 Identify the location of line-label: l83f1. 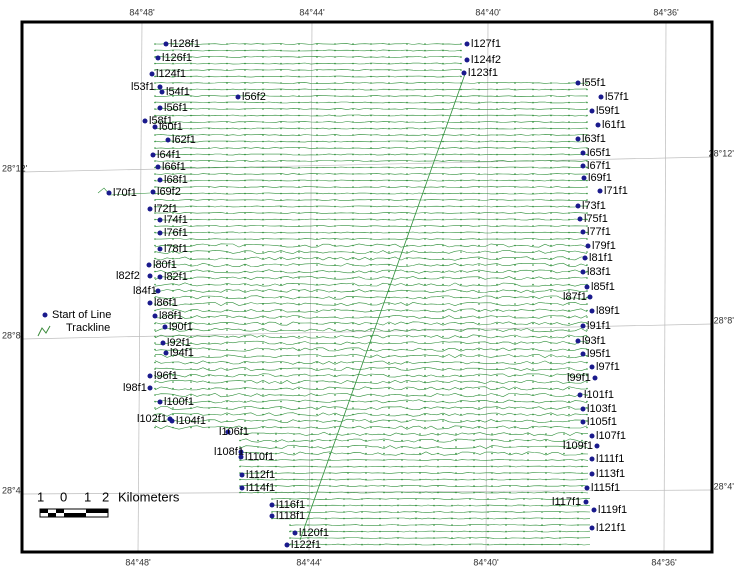
(599, 272).